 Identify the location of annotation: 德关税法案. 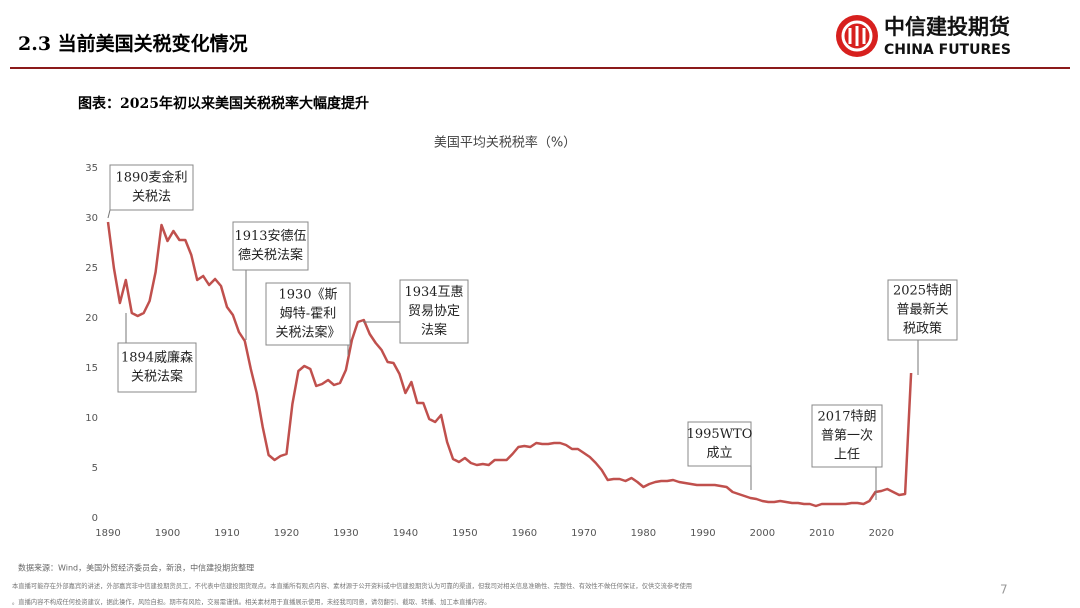
(270, 255).